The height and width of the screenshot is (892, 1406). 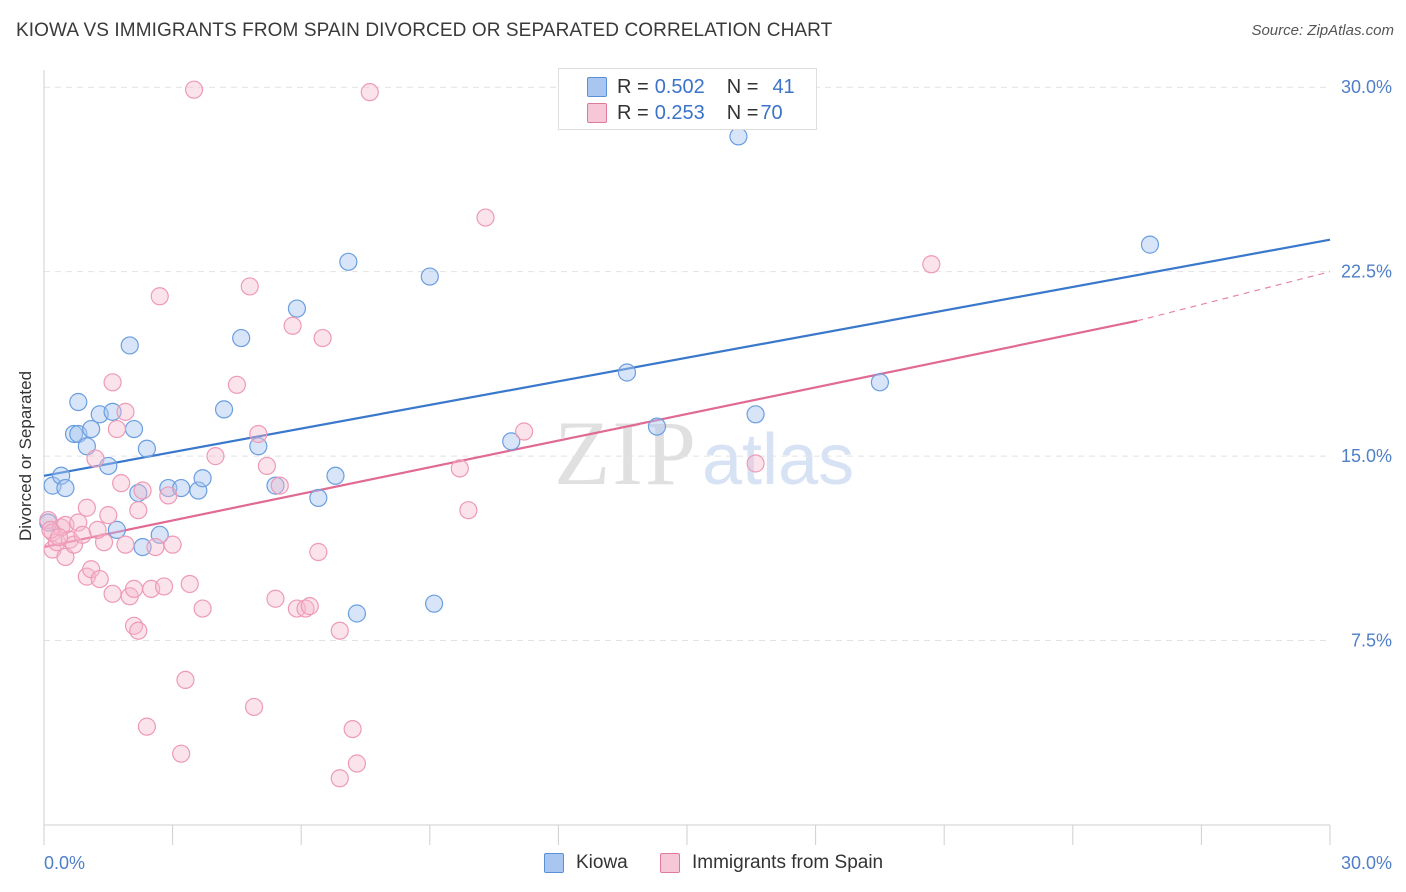 What do you see at coordinates (1233, 296) in the screenshot?
I see `trend-line-extension` at bounding box center [1233, 296].